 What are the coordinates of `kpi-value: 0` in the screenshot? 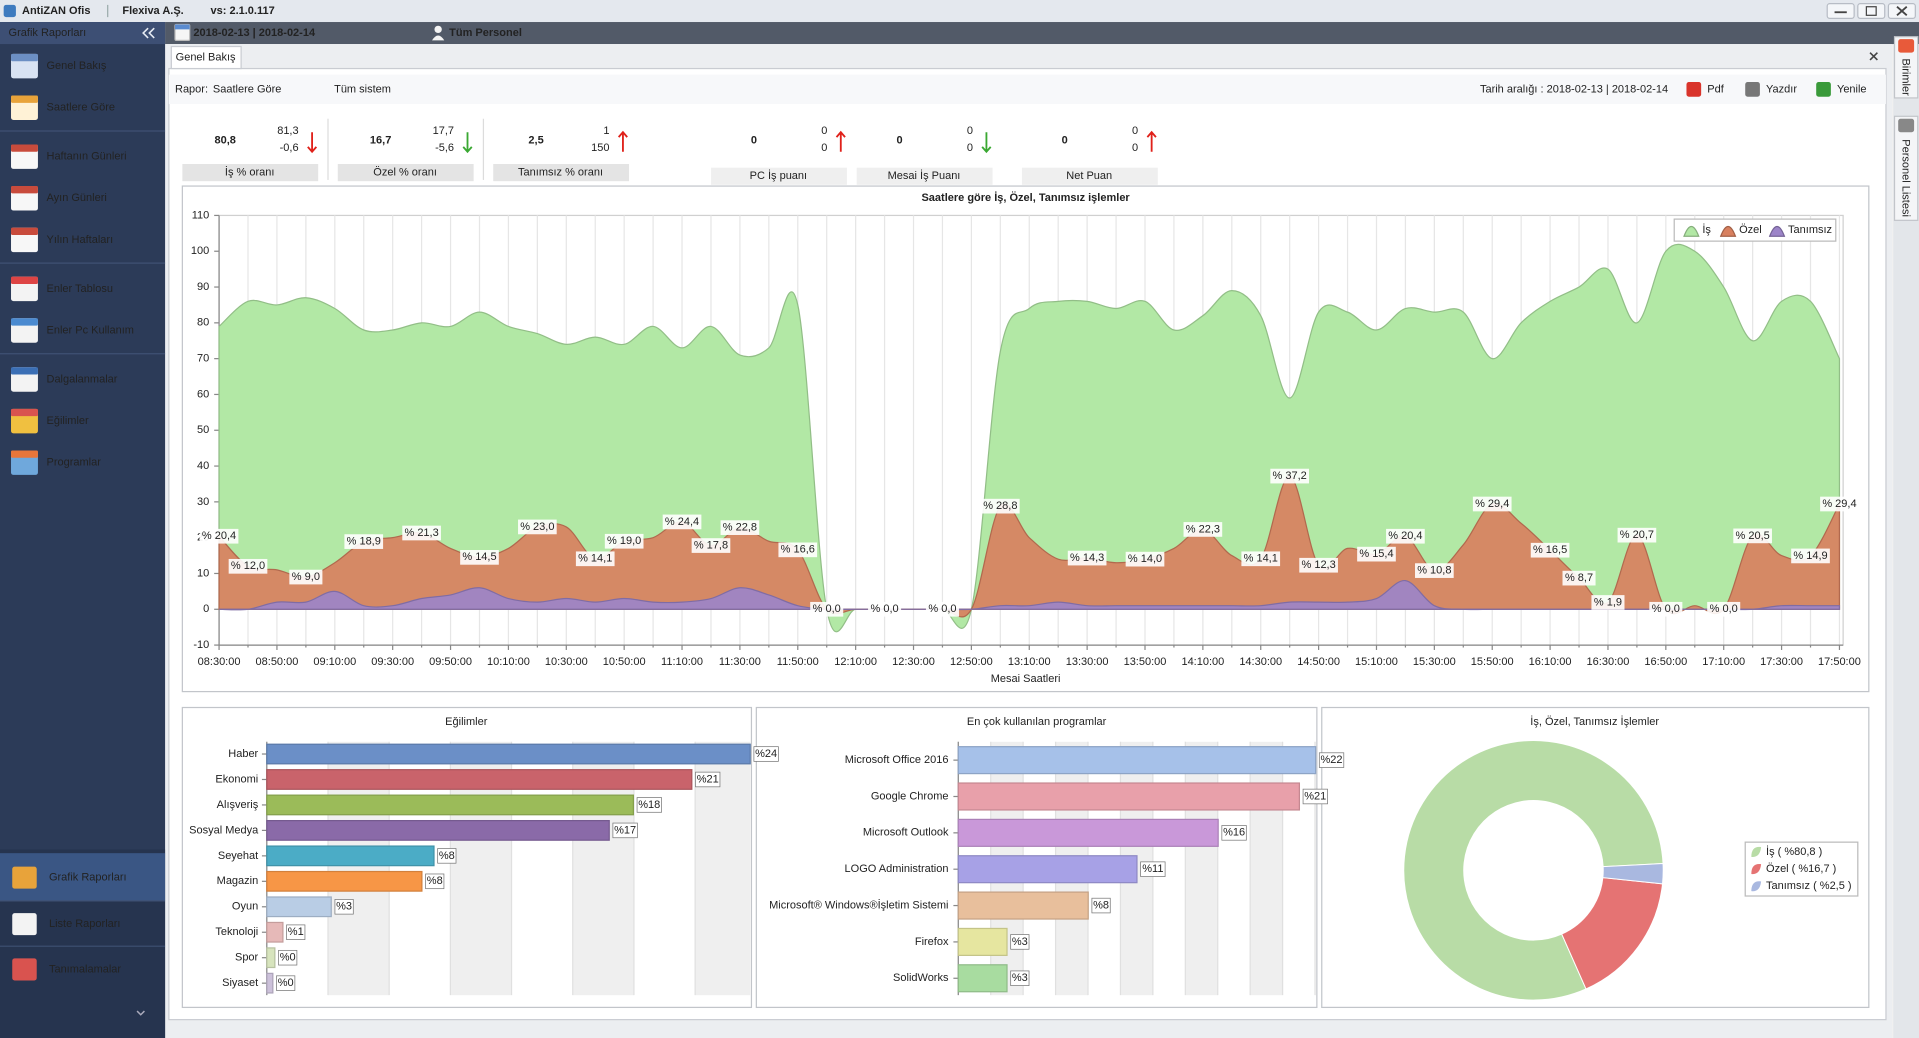 It's located at (899, 141).